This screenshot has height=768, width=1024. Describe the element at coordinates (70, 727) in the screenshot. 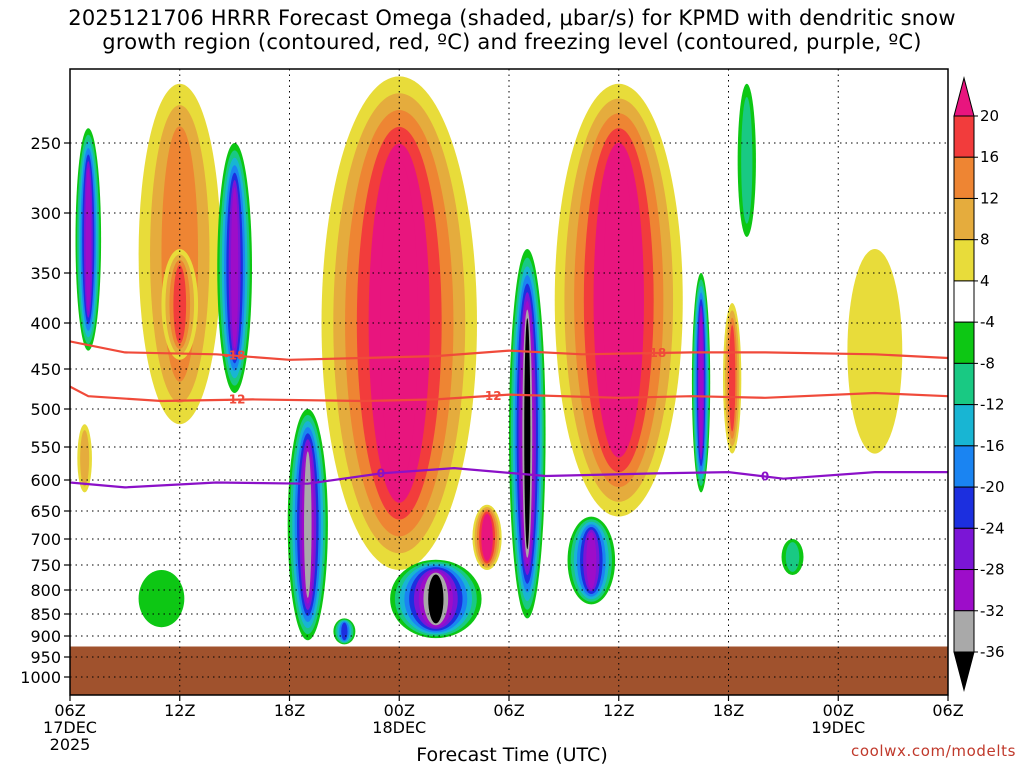

I see `x-tick-date-0: 17DEC` at that location.